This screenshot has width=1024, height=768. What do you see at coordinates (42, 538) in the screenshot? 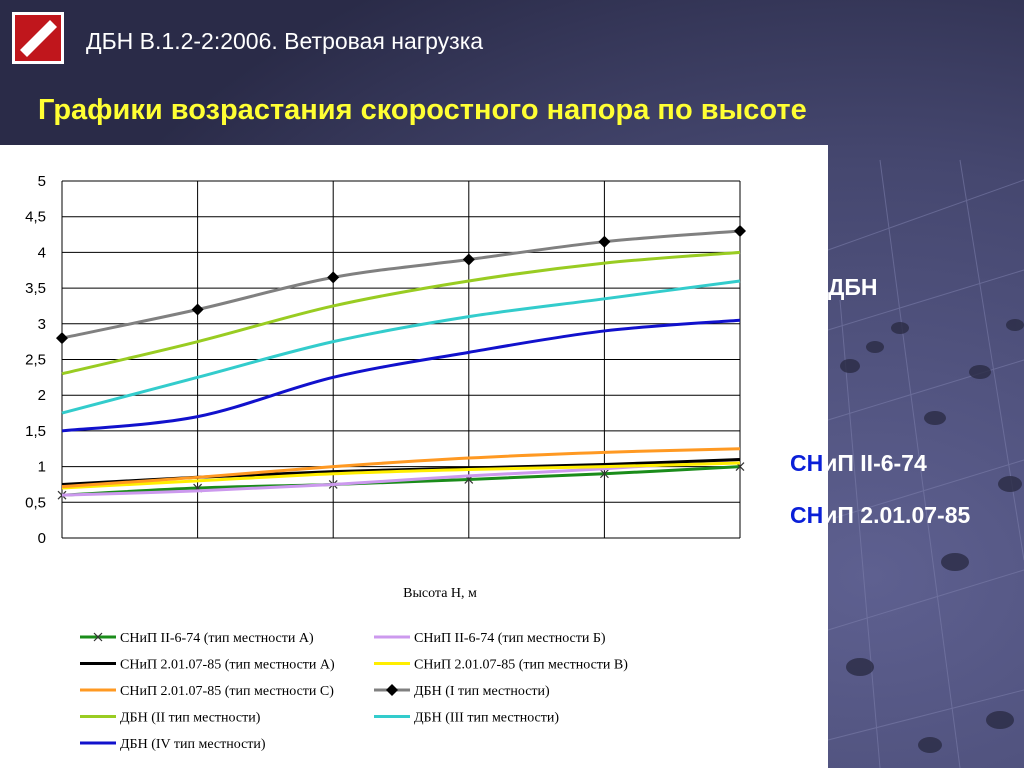
I see `y-tick-label: 0` at bounding box center [42, 538].